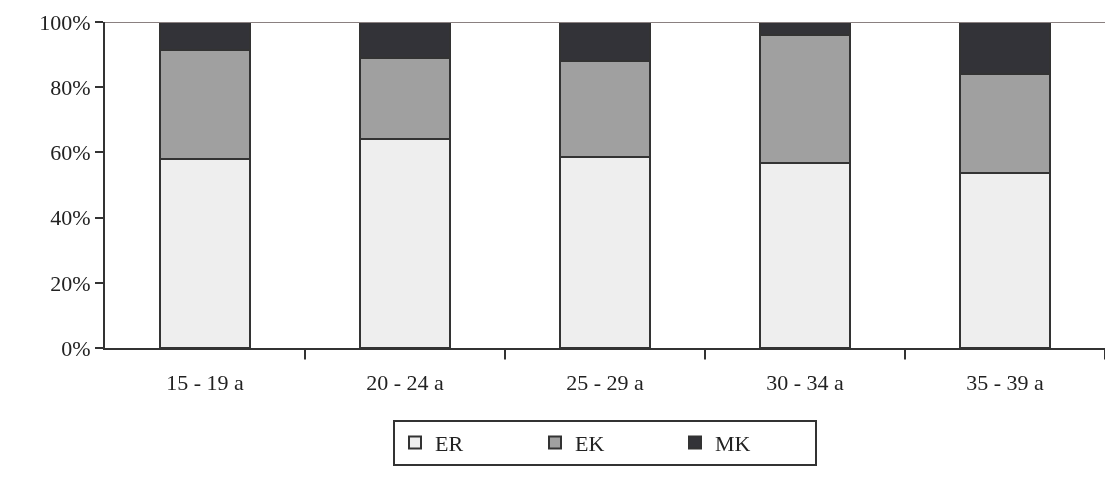  What do you see at coordinates (805, 383) in the screenshot?
I see `x-tick-label: 30 - 34 a` at bounding box center [805, 383].